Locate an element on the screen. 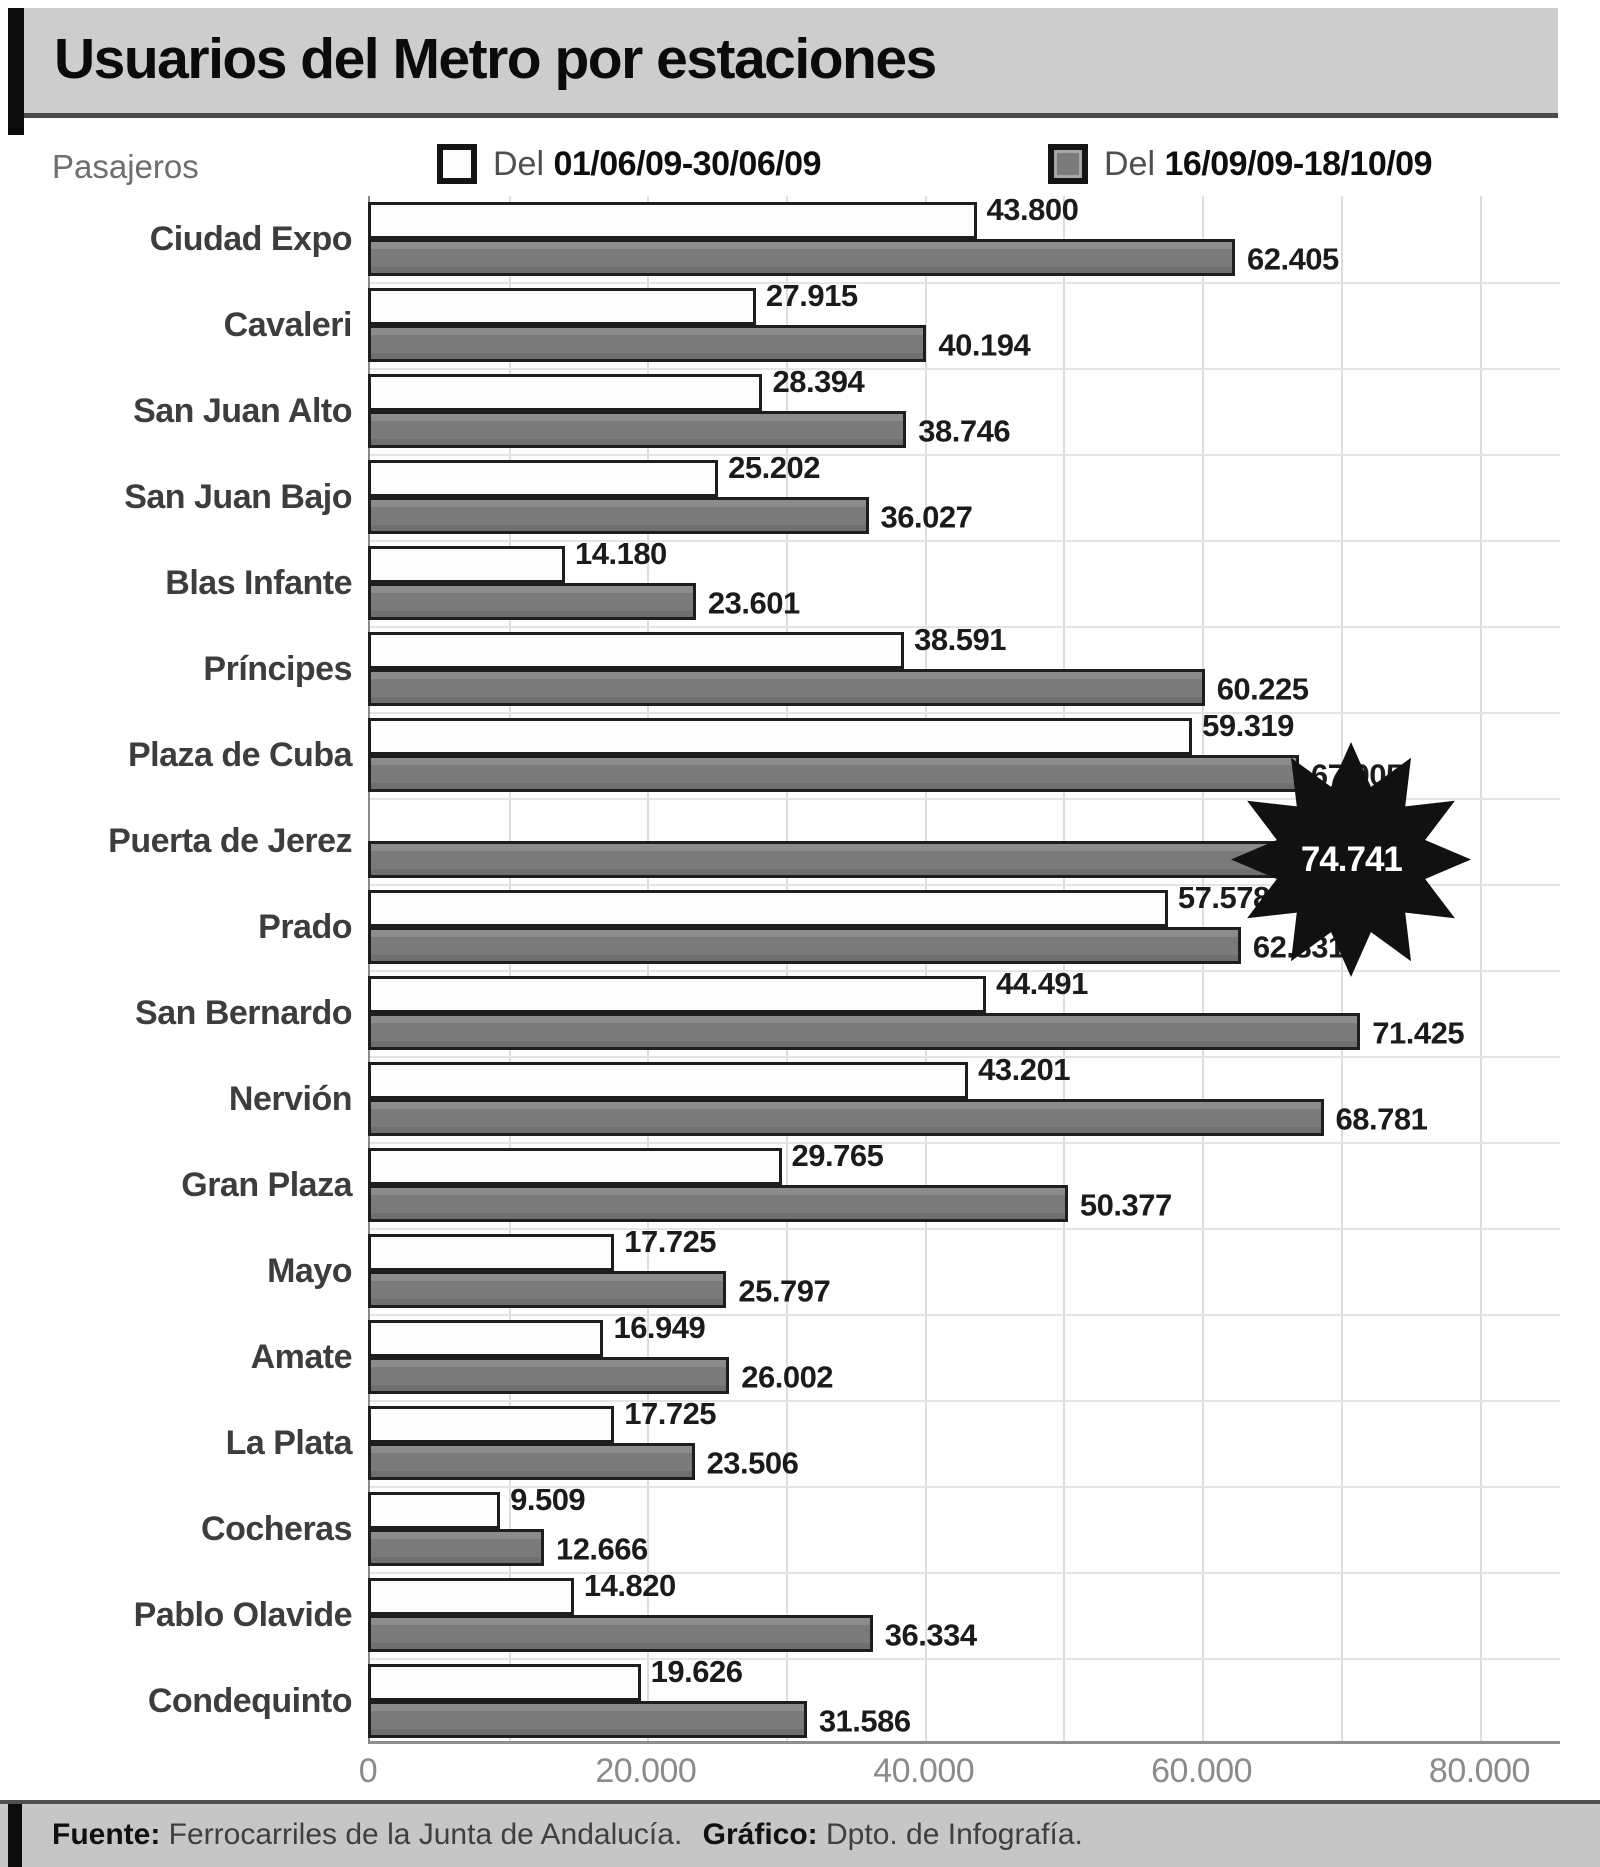 This screenshot has height=1867, width=1600. station-label: Prado is located at coordinates (305, 926).